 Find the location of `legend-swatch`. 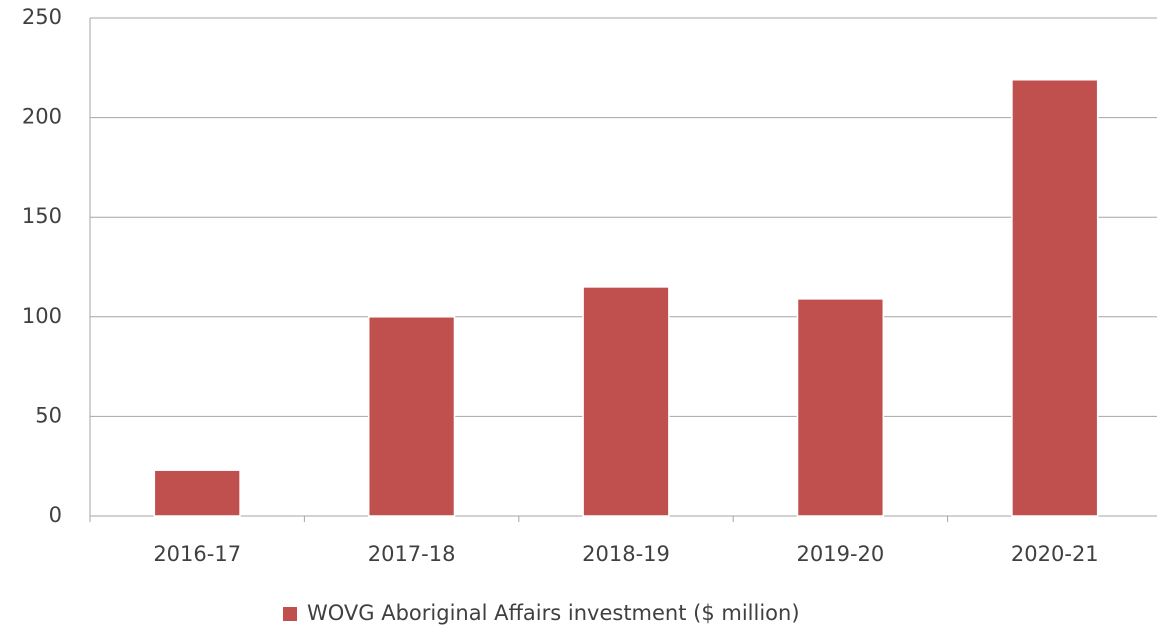

legend-swatch is located at coordinates (290, 614).